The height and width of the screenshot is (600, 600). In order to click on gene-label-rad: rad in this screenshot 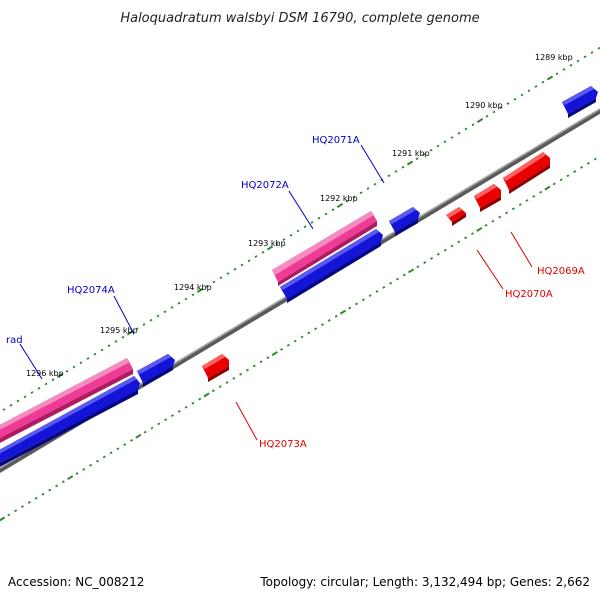, I will do `click(14, 340)`.